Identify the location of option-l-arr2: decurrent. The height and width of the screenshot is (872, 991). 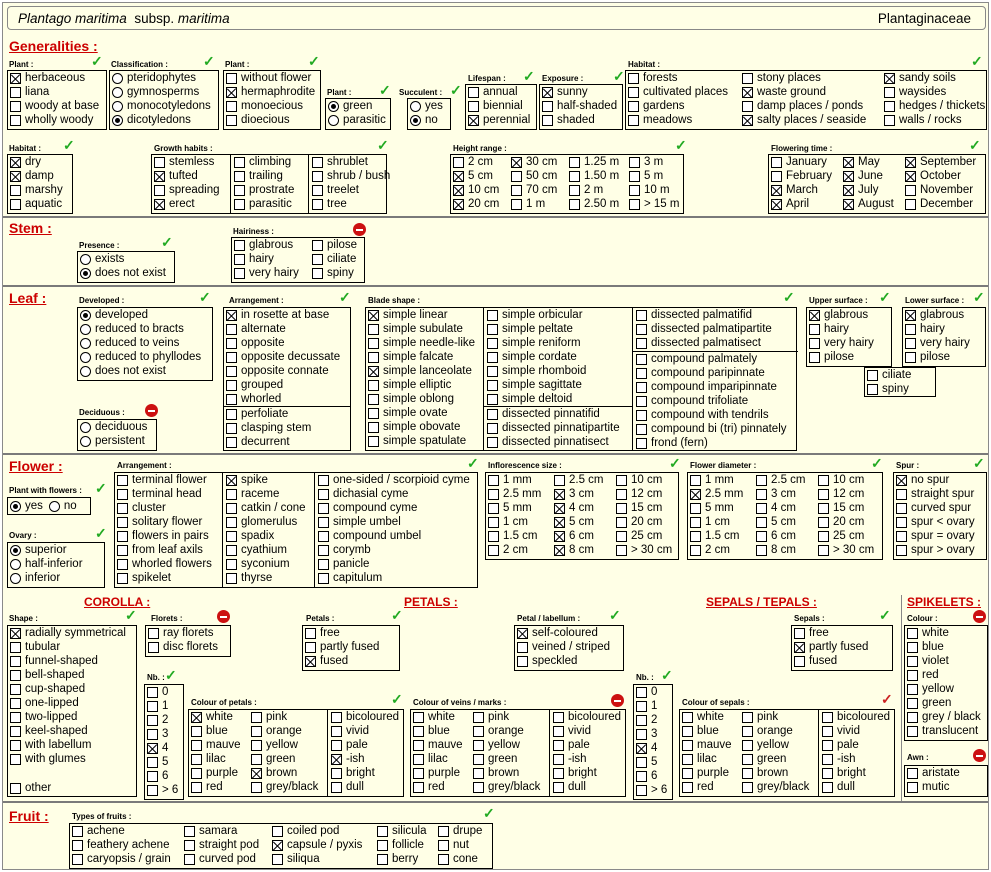
(267, 442).